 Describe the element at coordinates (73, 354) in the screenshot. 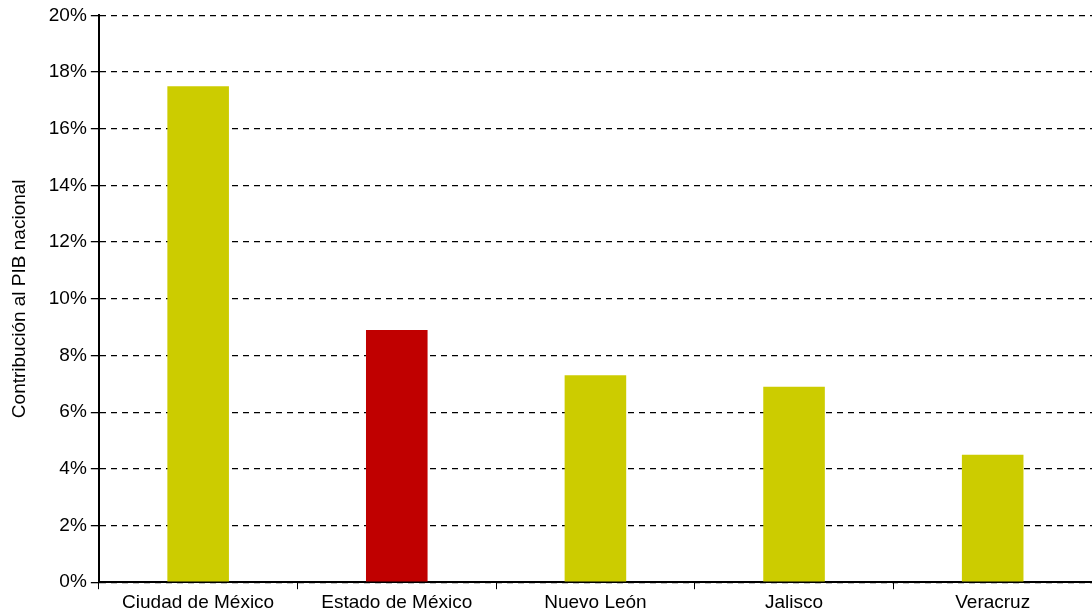

I see `y-tick-label: 8%` at that location.